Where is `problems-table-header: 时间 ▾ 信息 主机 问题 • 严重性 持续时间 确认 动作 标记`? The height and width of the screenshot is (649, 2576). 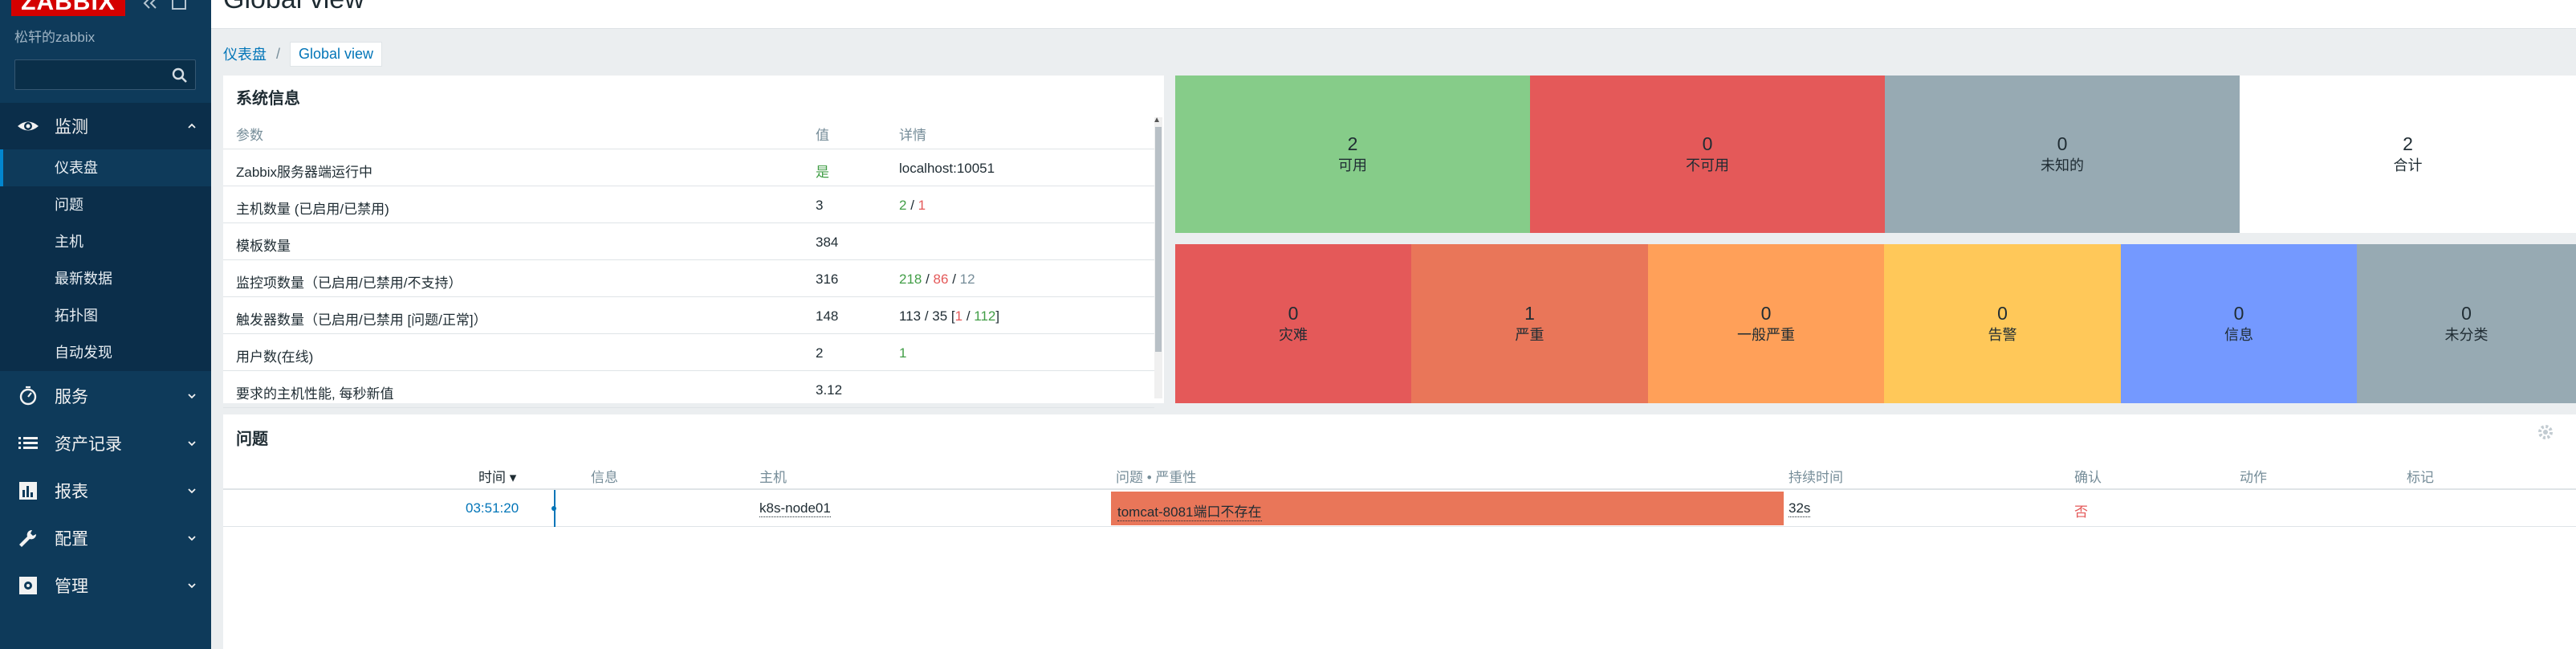 problems-table-header: 时间 ▾ 信息 主机 问题 • 严重性 持续时间 确认 动作 标记 is located at coordinates (1399, 473).